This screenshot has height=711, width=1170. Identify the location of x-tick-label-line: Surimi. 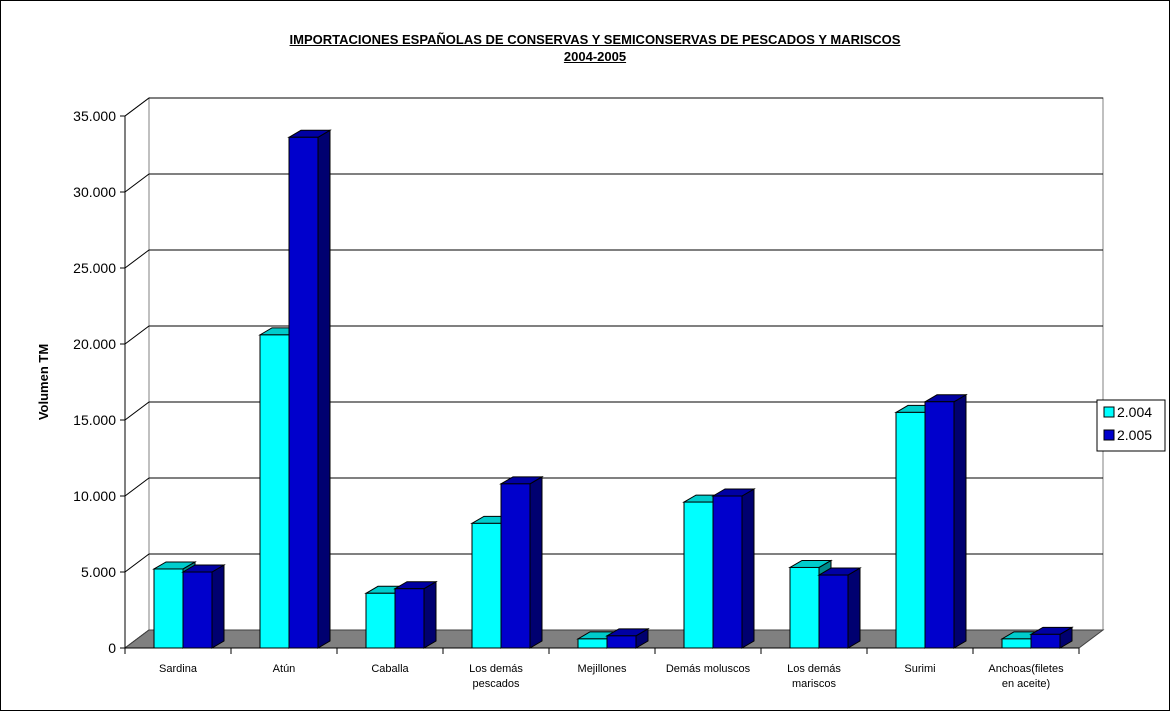
(919, 669).